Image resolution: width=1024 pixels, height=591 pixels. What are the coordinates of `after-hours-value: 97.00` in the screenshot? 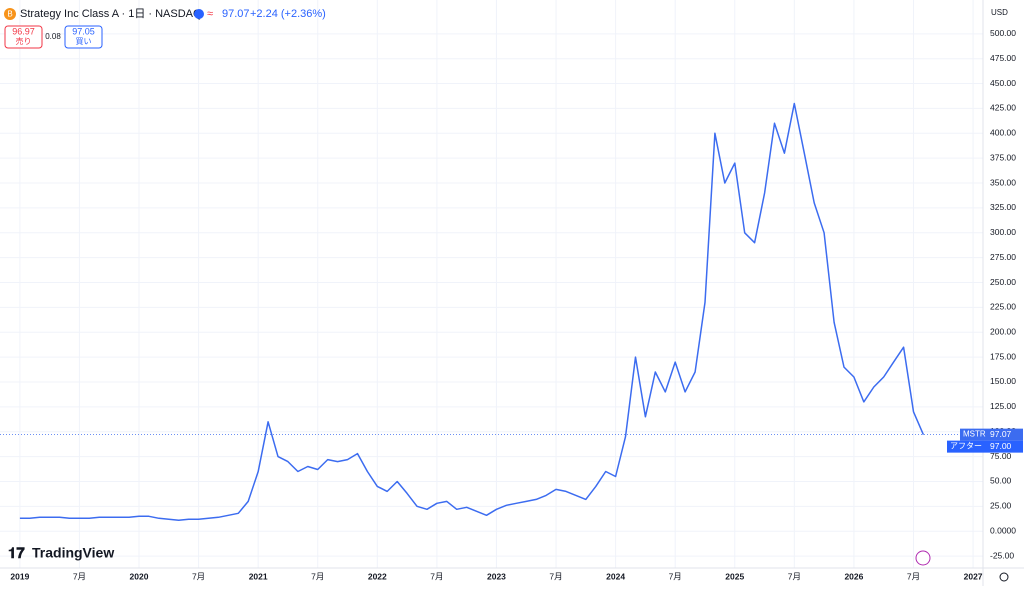 It's located at (1001, 446).